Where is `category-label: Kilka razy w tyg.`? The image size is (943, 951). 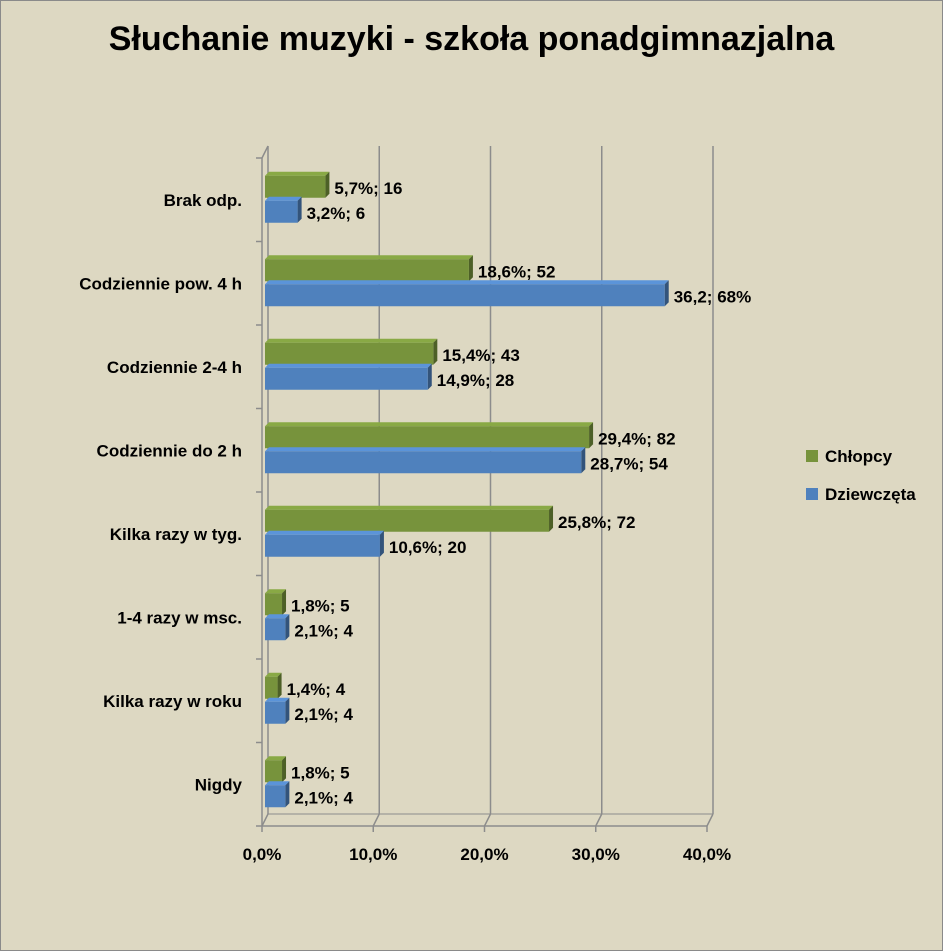
category-label: Kilka razy w tyg. is located at coordinates (176, 534).